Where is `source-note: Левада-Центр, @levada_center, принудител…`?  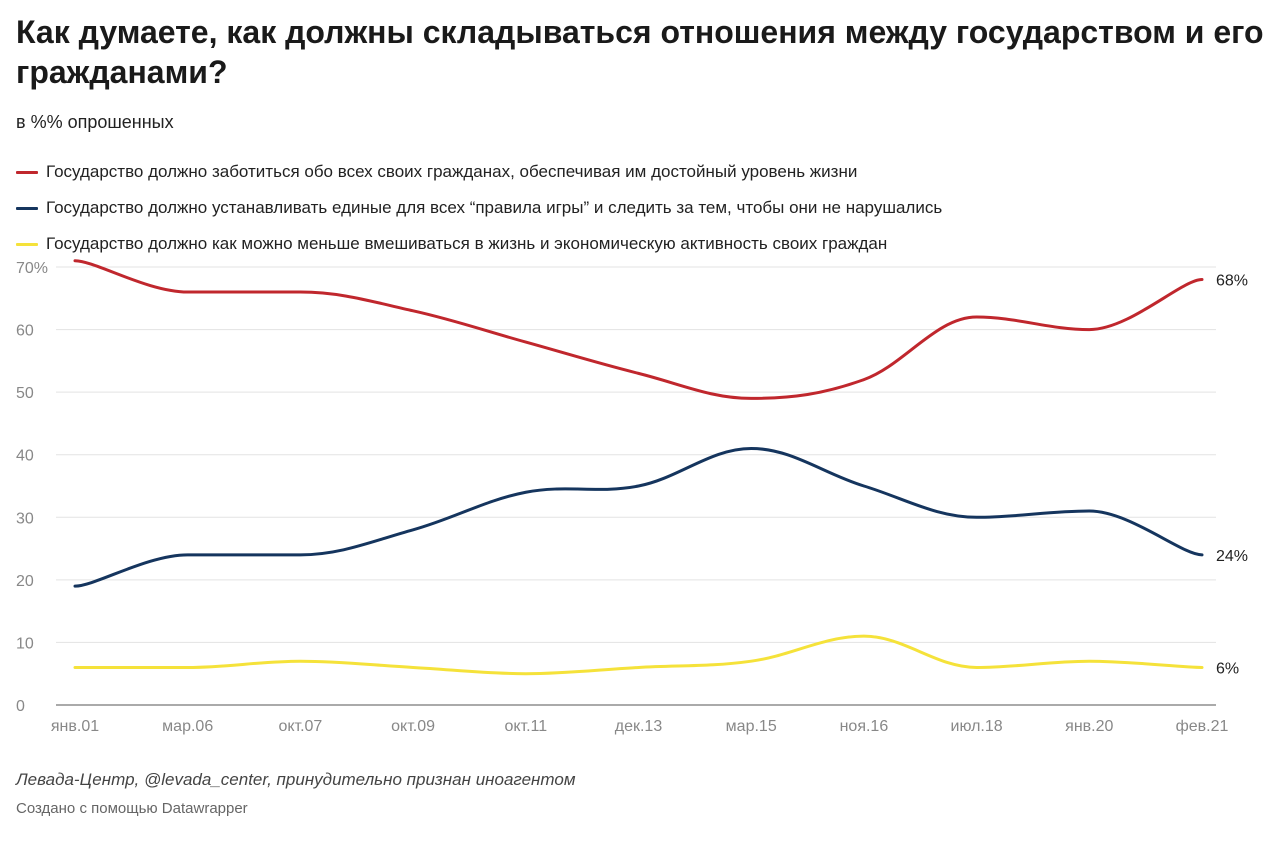 source-note: Левада-Центр, @levada_center, принудител… is located at coordinates (296, 779).